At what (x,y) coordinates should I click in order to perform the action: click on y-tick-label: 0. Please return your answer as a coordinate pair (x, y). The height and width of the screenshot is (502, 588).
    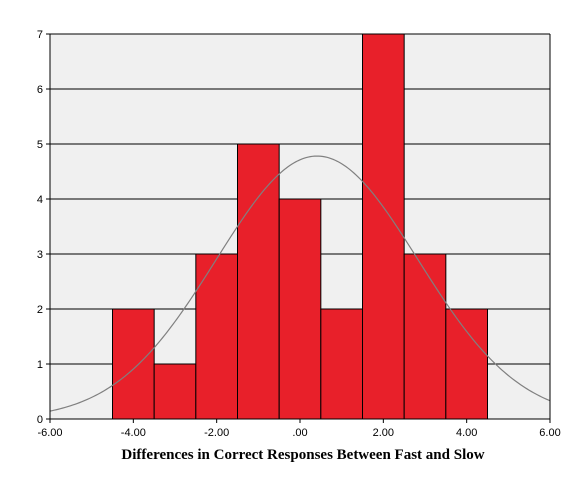
    Looking at the image, I should click on (40, 420).